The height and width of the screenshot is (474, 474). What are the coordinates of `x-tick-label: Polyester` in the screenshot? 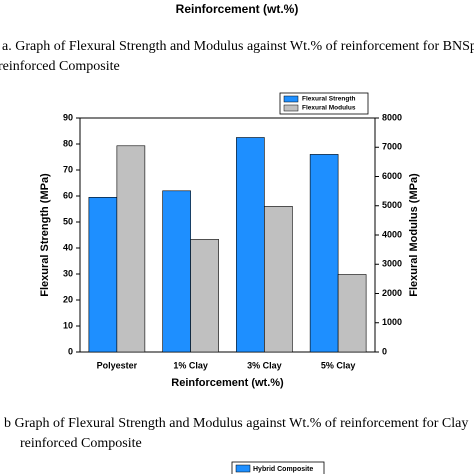 It's located at (117, 365).